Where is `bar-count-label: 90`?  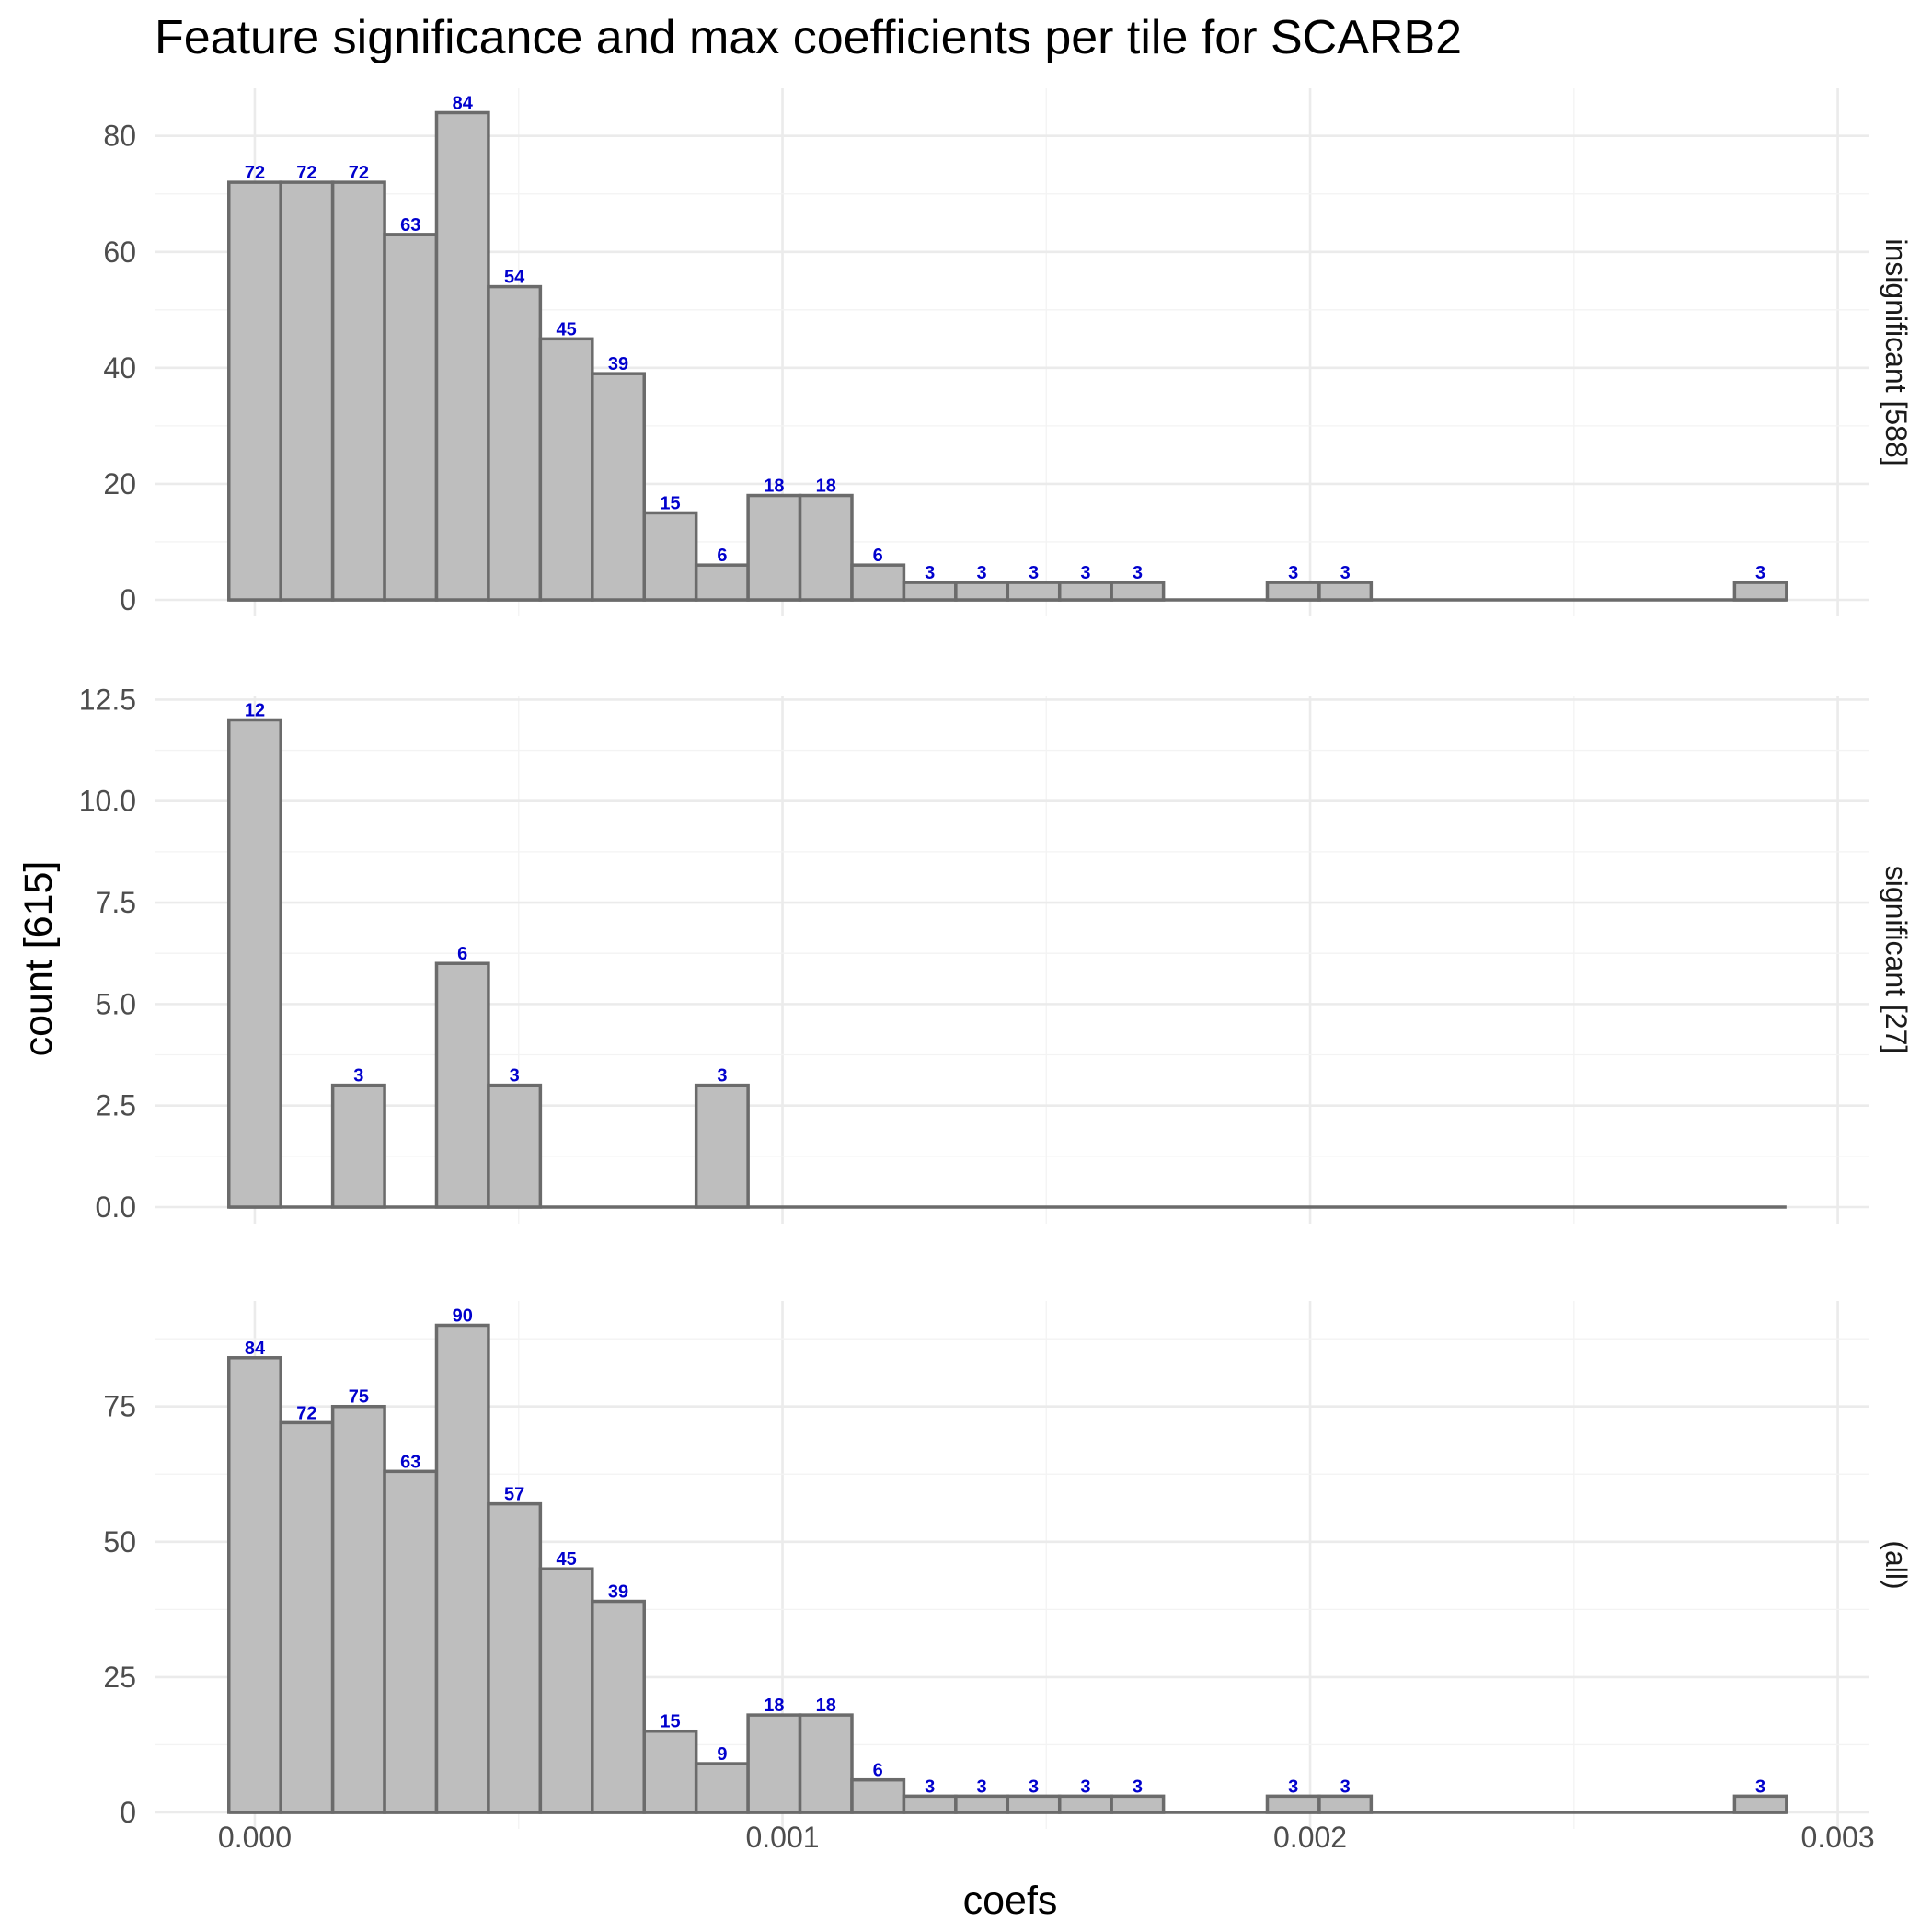
bar-count-label: 90 is located at coordinates (463, 1315).